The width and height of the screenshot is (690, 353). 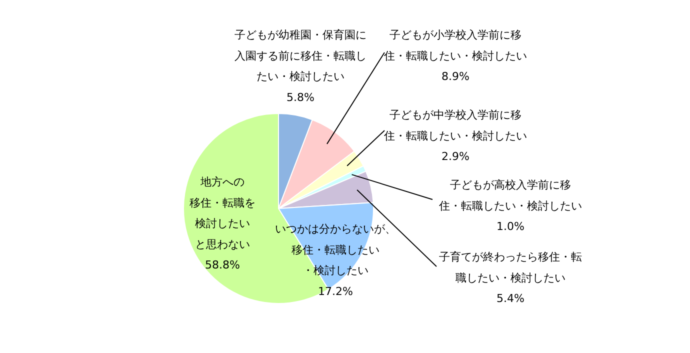 What do you see at coordinates (455, 125) in the screenshot?
I see `slice-label: 子どもが中学校入学前に移住・転職したい・検討したい` at bounding box center [455, 125].